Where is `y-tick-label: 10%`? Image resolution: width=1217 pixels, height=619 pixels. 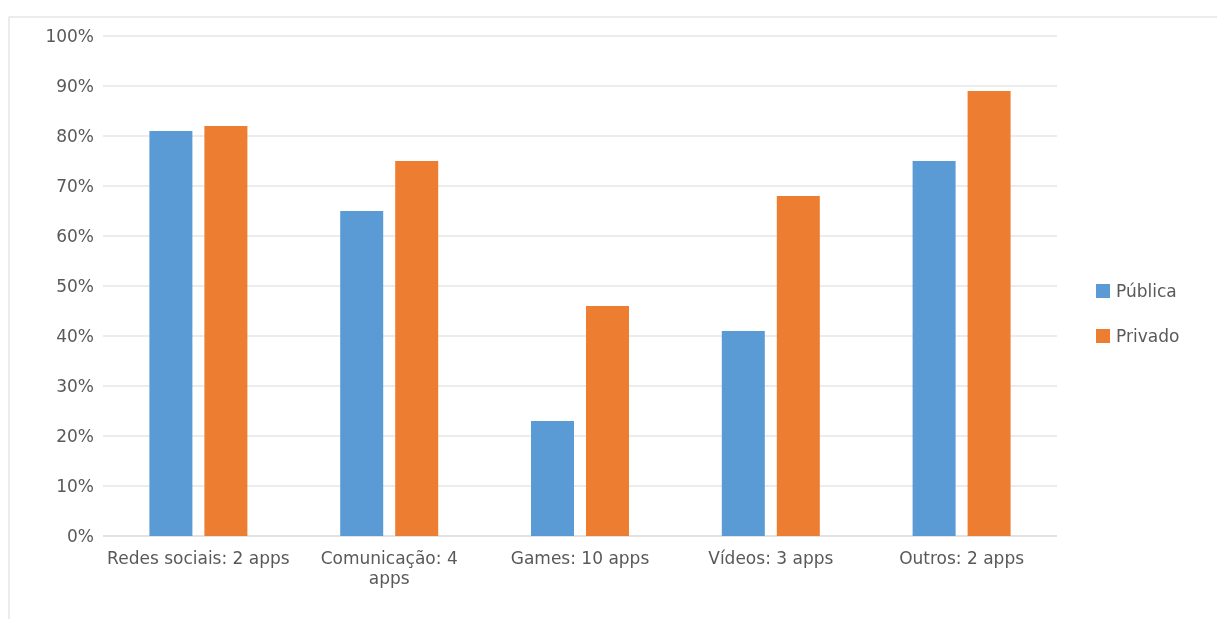 y-tick-label: 10% is located at coordinates (75, 485).